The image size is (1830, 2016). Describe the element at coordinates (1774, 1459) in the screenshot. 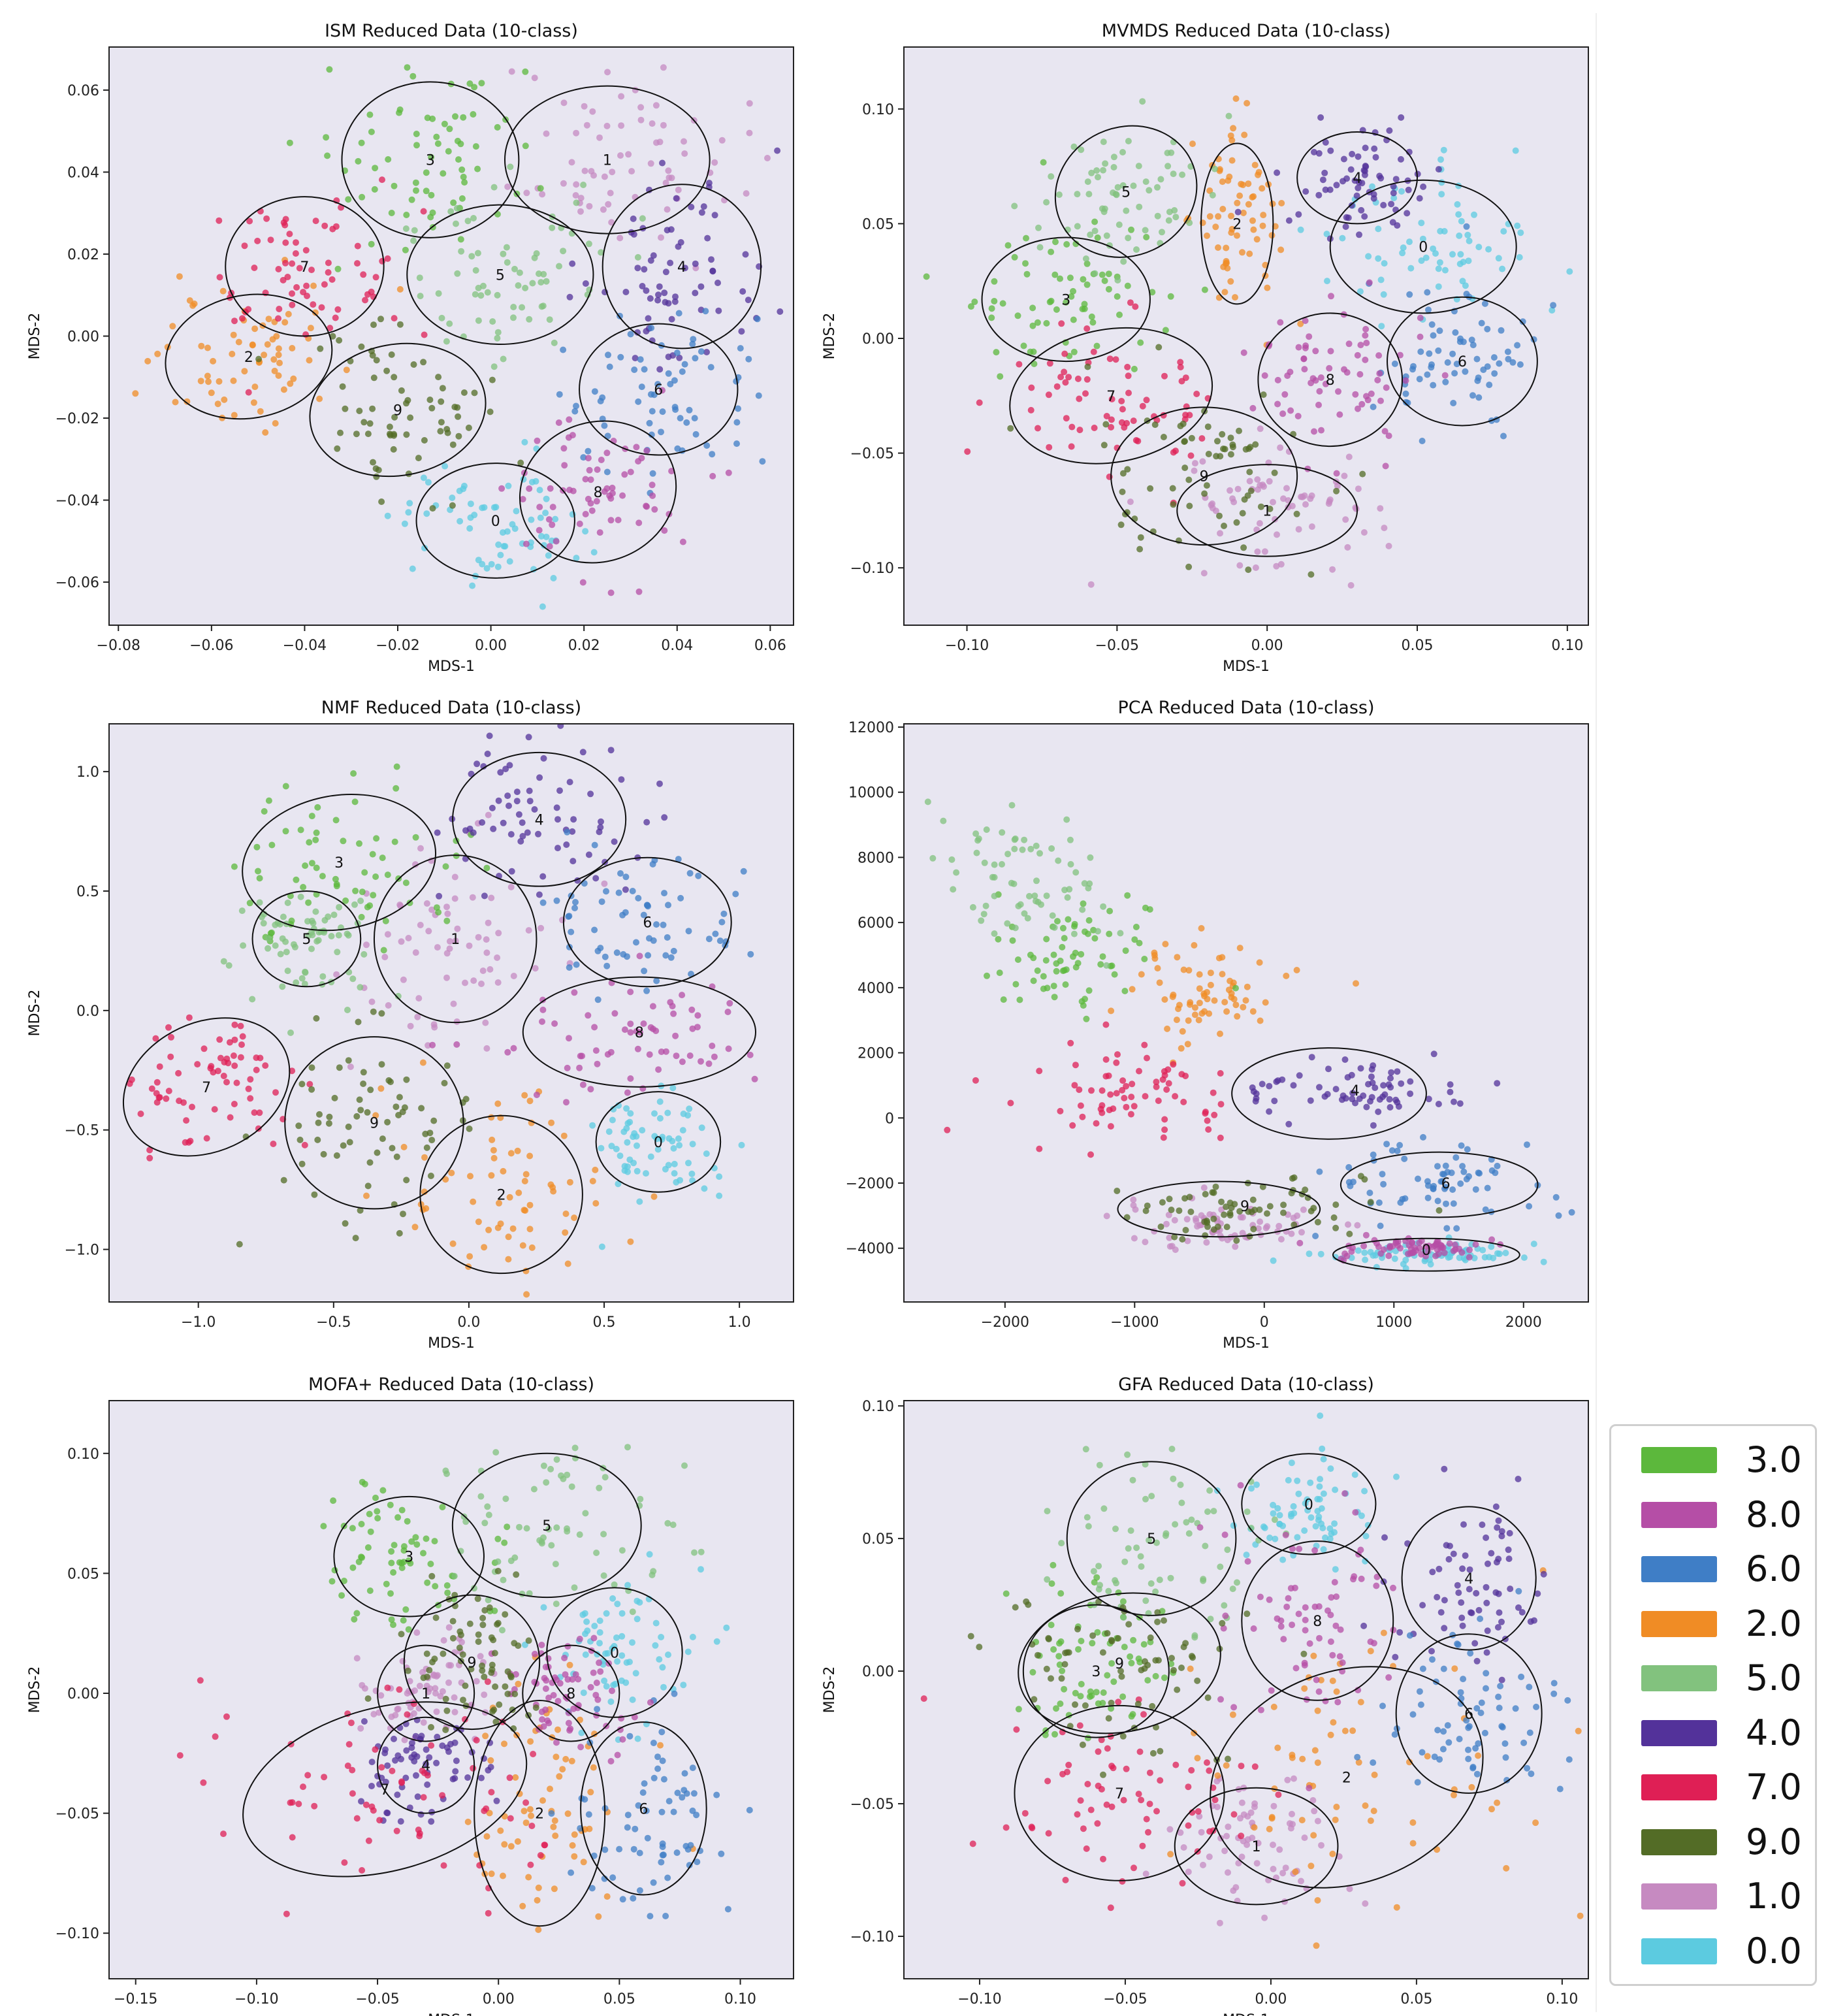

I see `legend-label: 3.0` at that location.